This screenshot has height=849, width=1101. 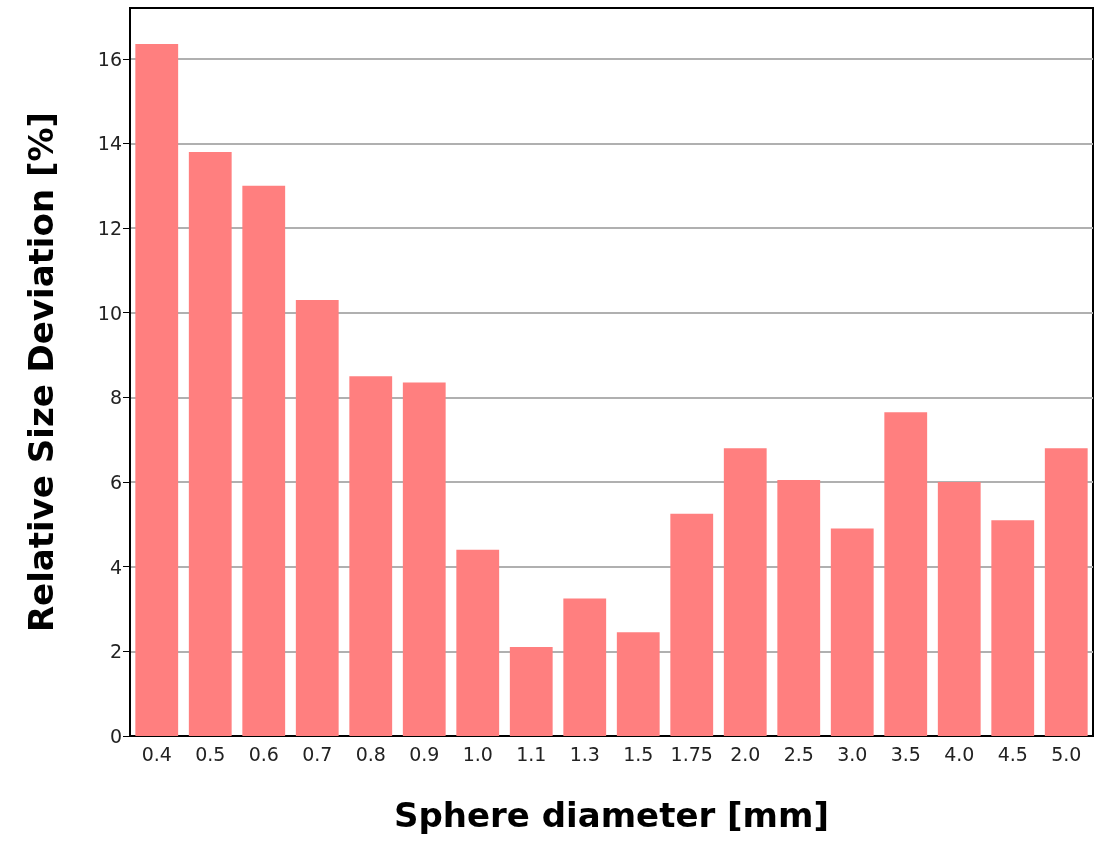 I want to click on x-tick-label: 0.4, so click(x=156, y=753).